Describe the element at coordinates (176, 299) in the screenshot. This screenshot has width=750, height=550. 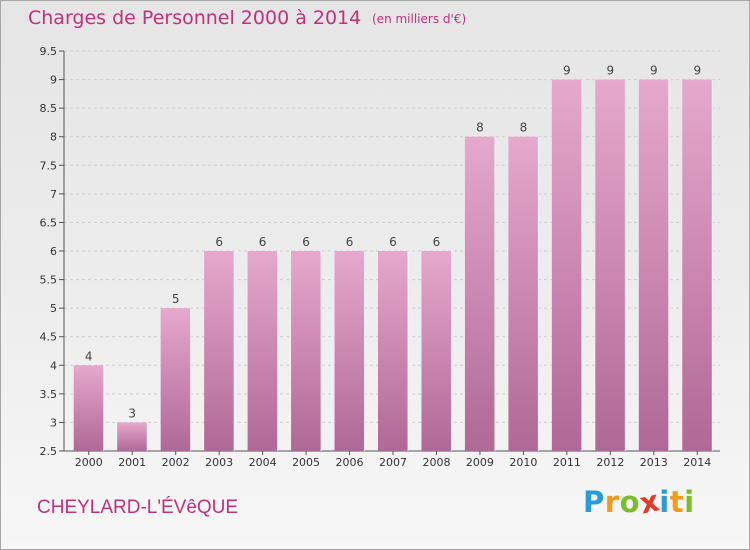
I see `data-label: 5` at that location.